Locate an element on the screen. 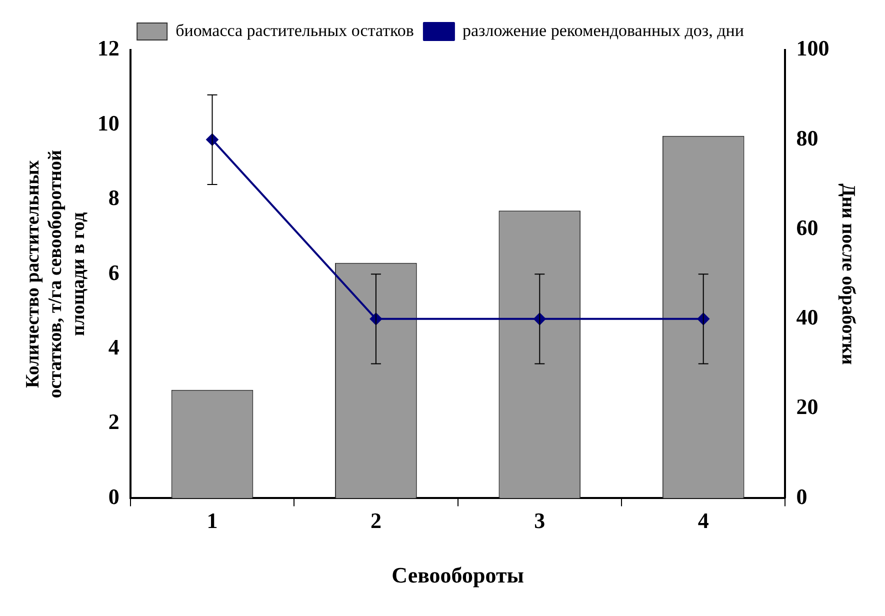  y-tick-label: 0 is located at coordinates (114, 496).